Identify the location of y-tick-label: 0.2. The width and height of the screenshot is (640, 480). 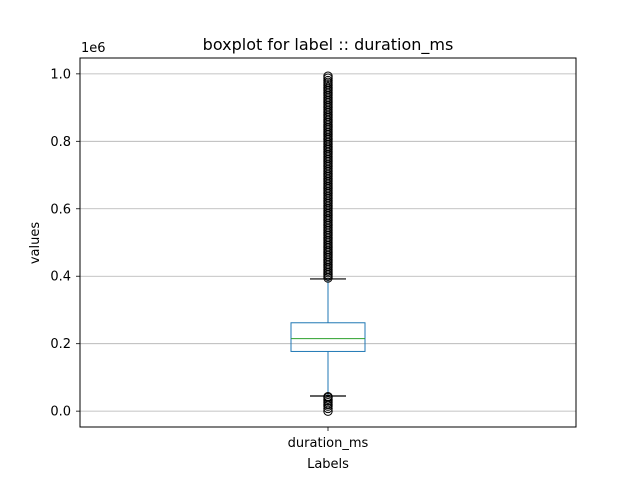
(60, 344).